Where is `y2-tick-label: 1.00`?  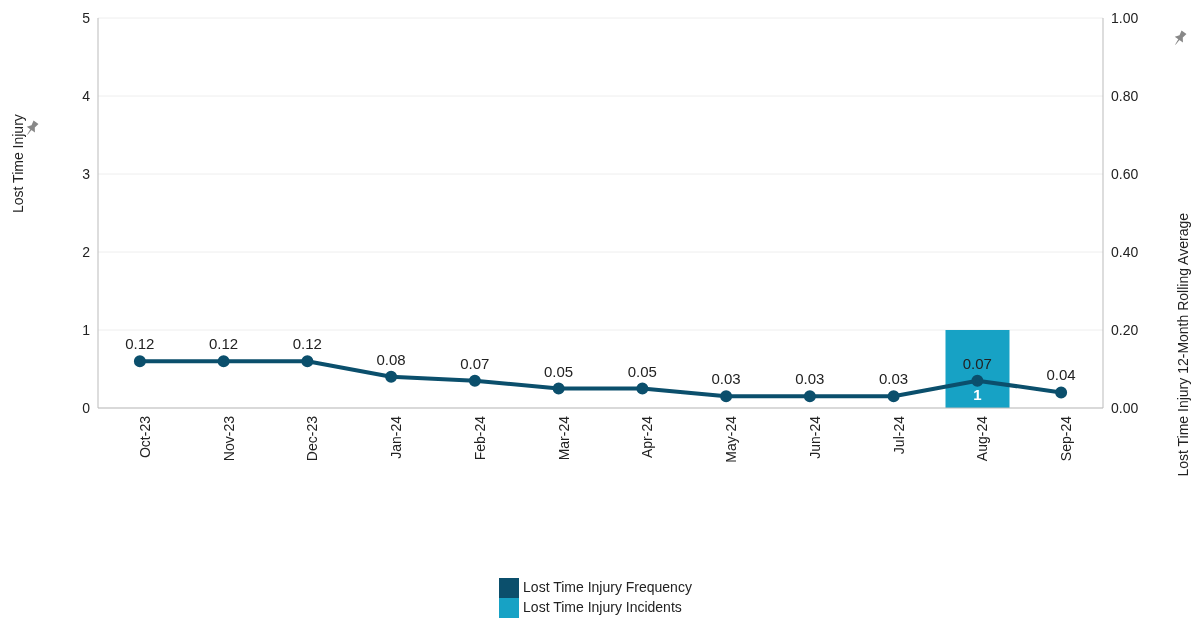
y2-tick-label: 1.00 is located at coordinates (1125, 17).